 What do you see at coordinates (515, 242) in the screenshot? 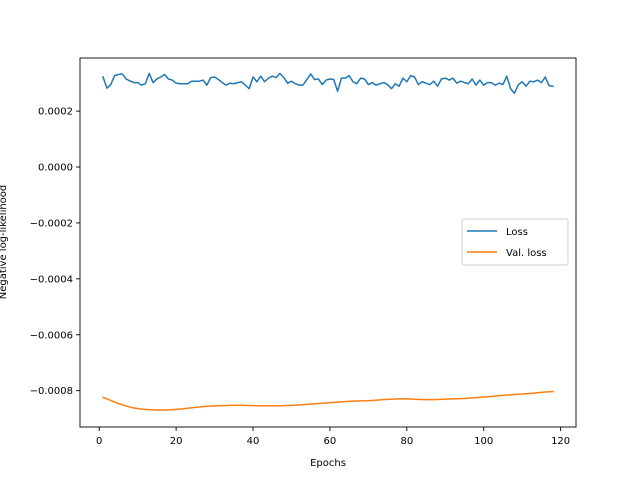
I see `legend: Loss Val. loss` at bounding box center [515, 242].